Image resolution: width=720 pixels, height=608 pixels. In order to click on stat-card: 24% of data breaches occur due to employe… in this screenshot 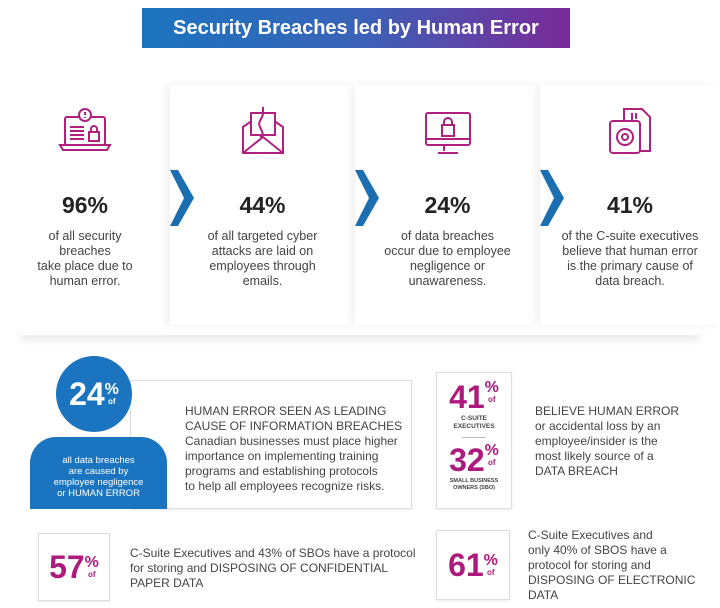, I will do `click(447, 205)`.